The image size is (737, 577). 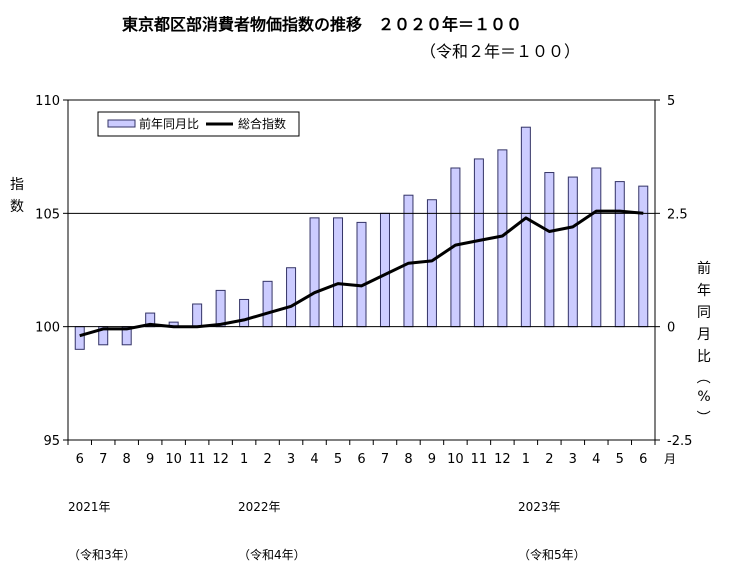 I want to click on right-tick-label: 2.5, so click(x=677, y=214).